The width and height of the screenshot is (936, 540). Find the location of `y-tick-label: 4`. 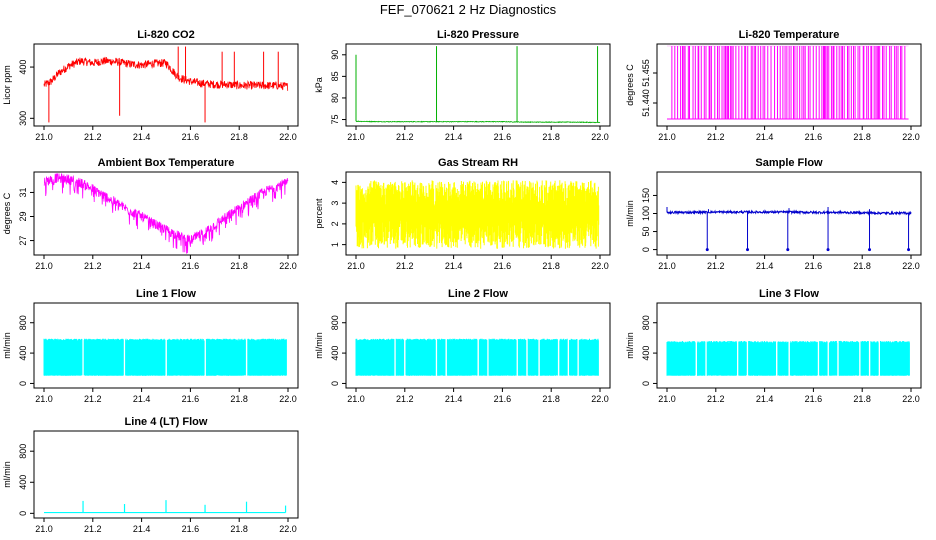

y-tick-label: 4 is located at coordinates (335, 182).